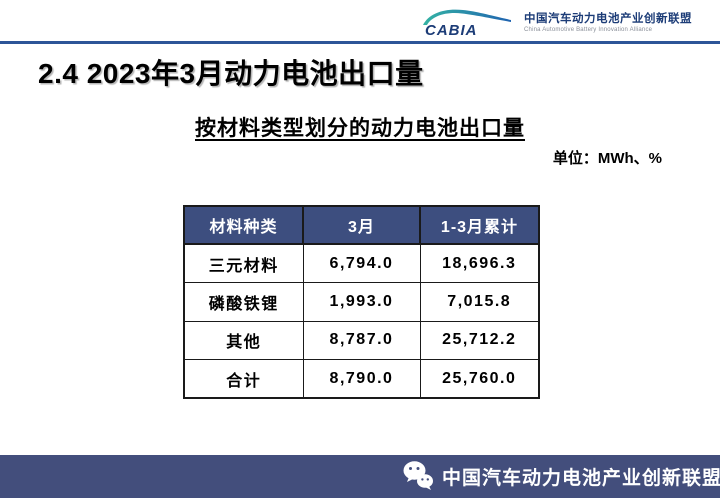 This screenshot has height=498, width=720. Describe the element at coordinates (479, 225) in the screenshot. I see `col-header-cumulative: 1-3月累计` at that location.